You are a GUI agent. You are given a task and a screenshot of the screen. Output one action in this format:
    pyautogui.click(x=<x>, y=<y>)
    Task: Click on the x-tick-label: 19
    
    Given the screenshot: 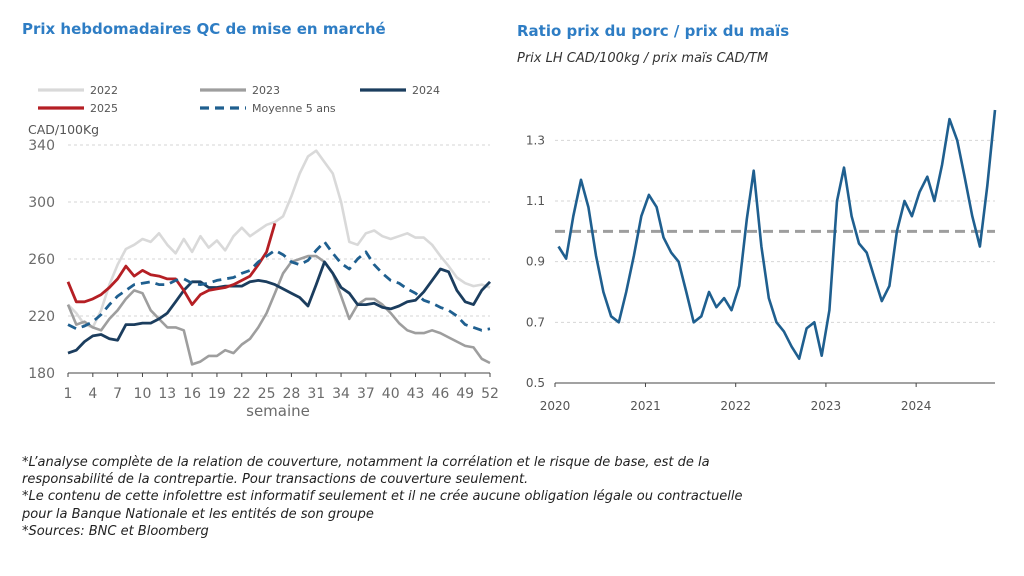 What is the action you would take?
    pyautogui.click(x=217, y=394)
    